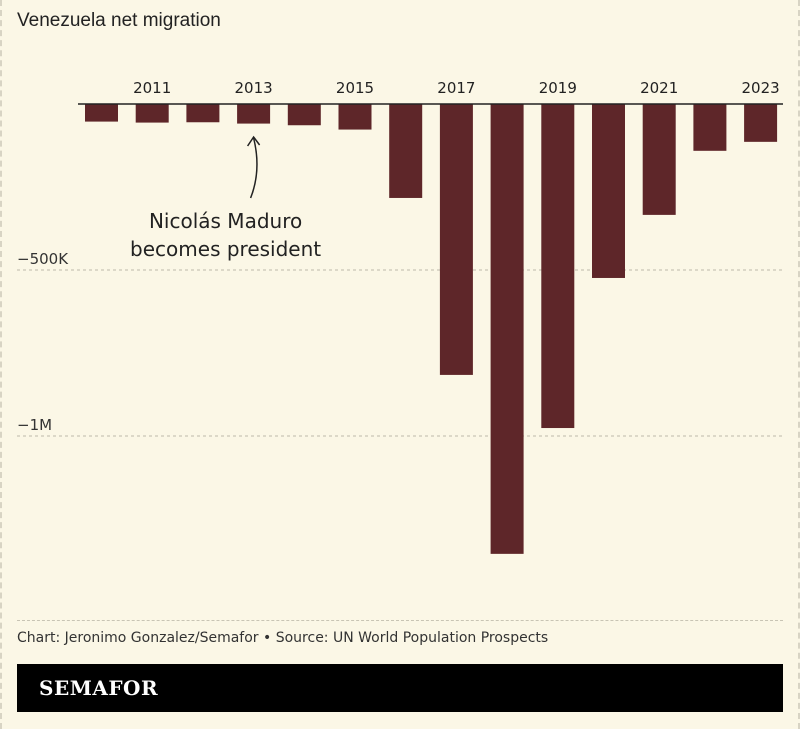  What do you see at coordinates (608, 191) in the screenshot?
I see `bar-2020` at bounding box center [608, 191].